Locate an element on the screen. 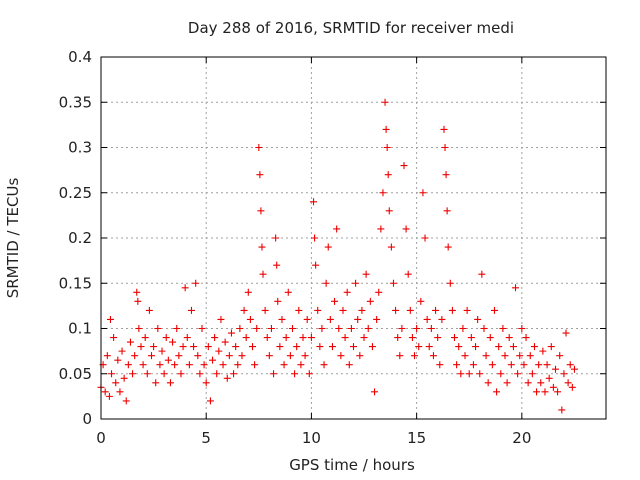 This screenshot has height=480, width=640. x-tick-label: 10 is located at coordinates (311, 438).